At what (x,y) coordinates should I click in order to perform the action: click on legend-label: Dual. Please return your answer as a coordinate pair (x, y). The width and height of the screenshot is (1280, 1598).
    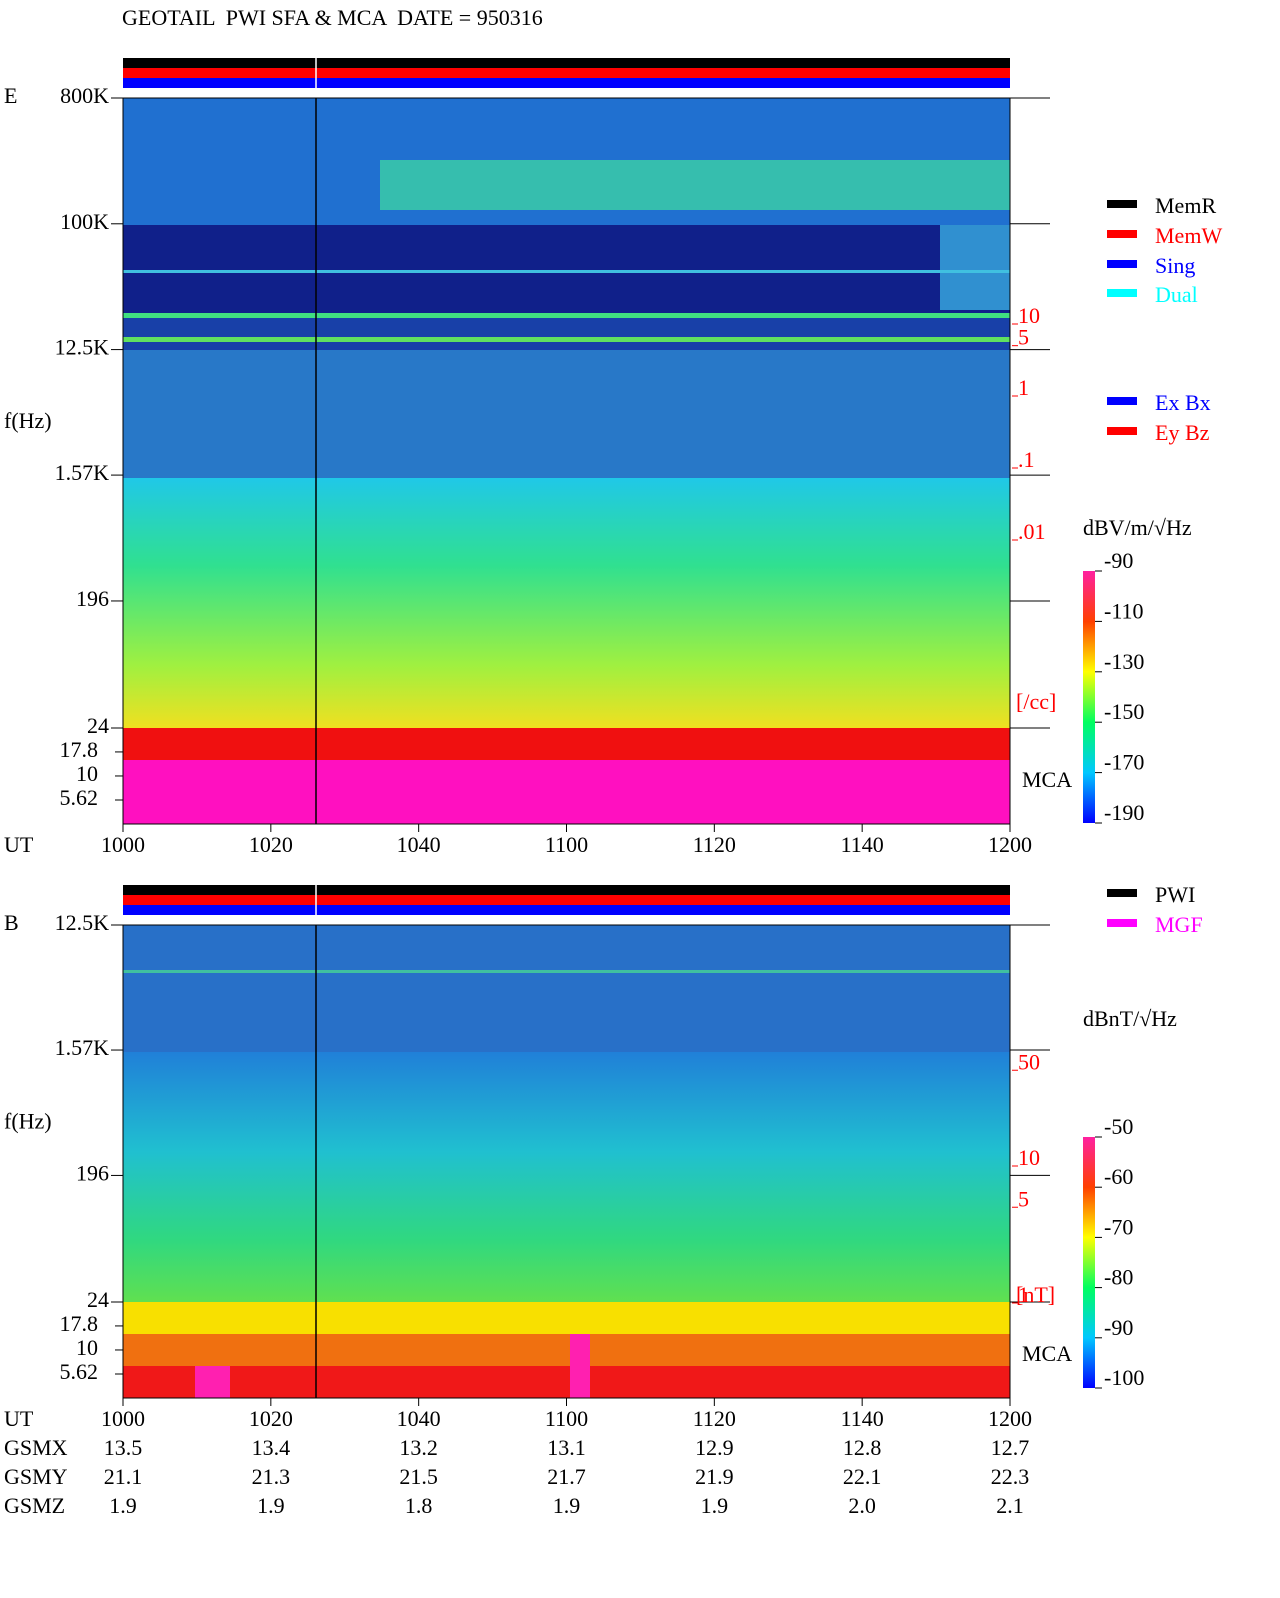
    Looking at the image, I should click on (1176, 294).